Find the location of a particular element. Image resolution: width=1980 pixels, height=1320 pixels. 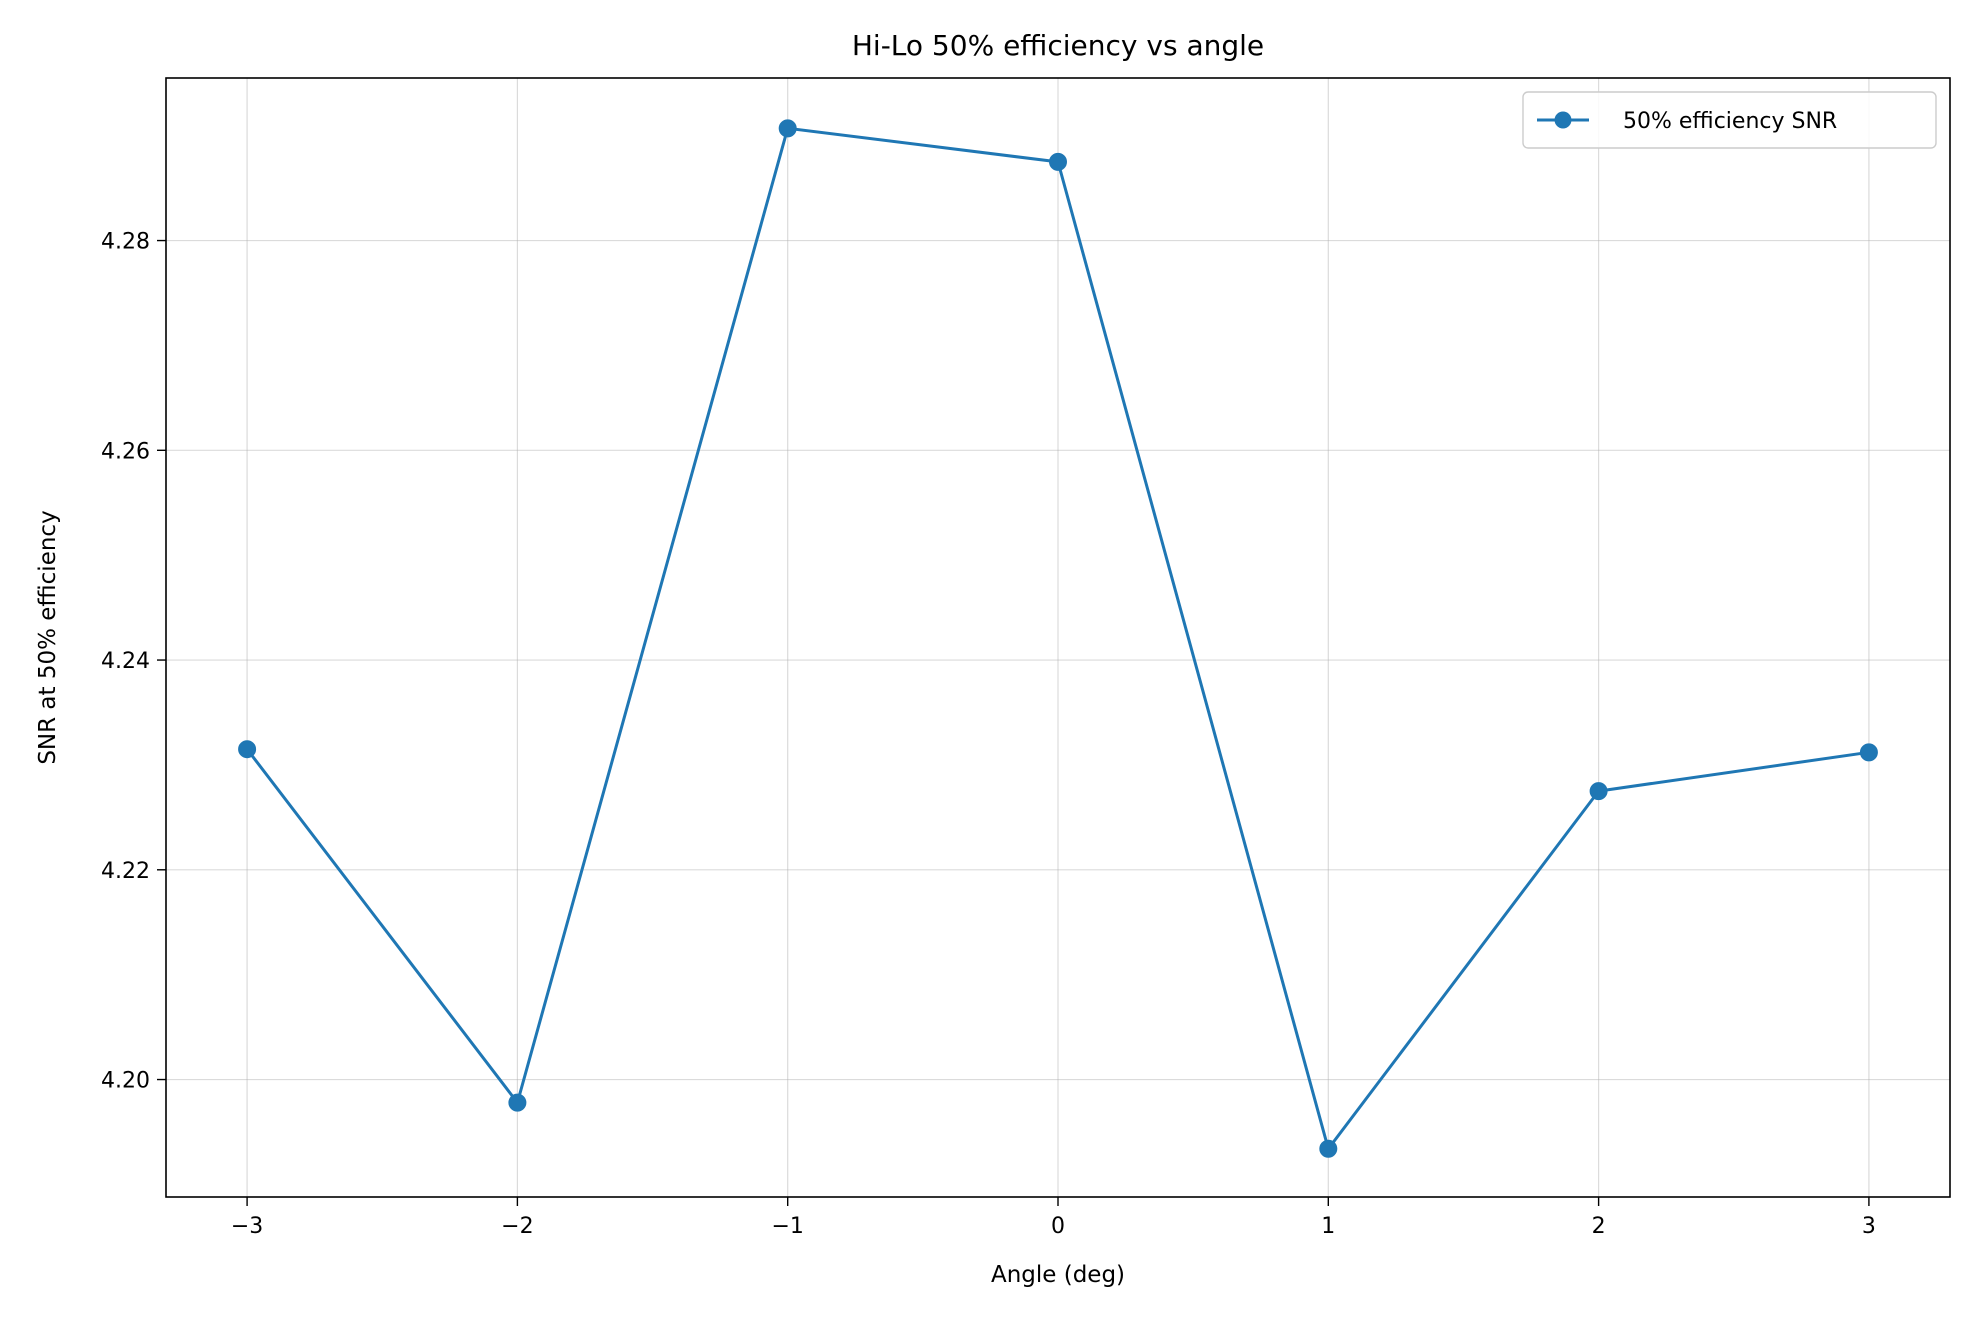

x-tick-label: −1 is located at coordinates (787, 1226).